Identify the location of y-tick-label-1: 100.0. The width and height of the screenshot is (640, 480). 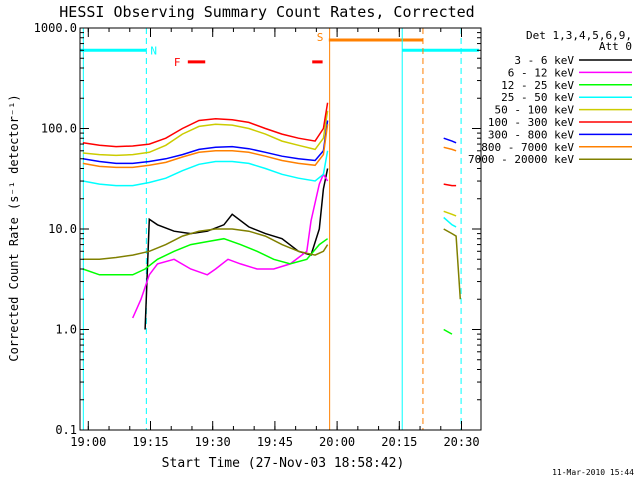
(59, 129).